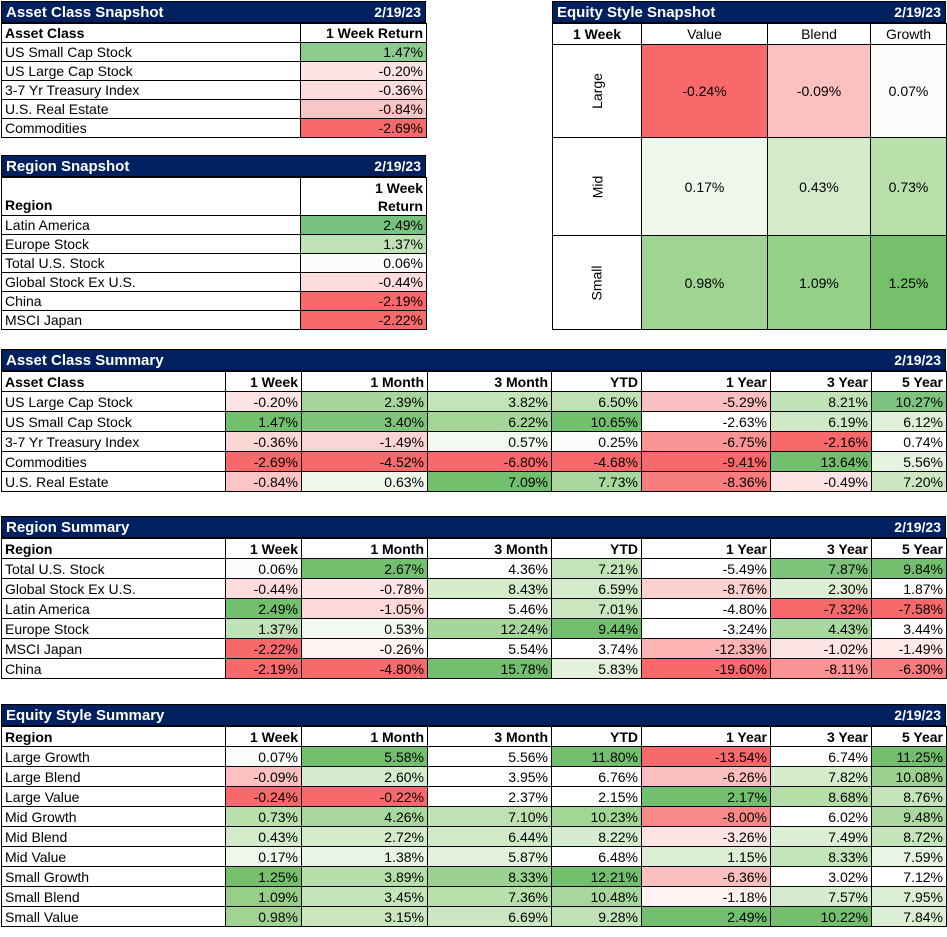 The width and height of the screenshot is (947, 937). What do you see at coordinates (151, 320) in the screenshot?
I see `row-label: MSCI Japan` at bounding box center [151, 320].